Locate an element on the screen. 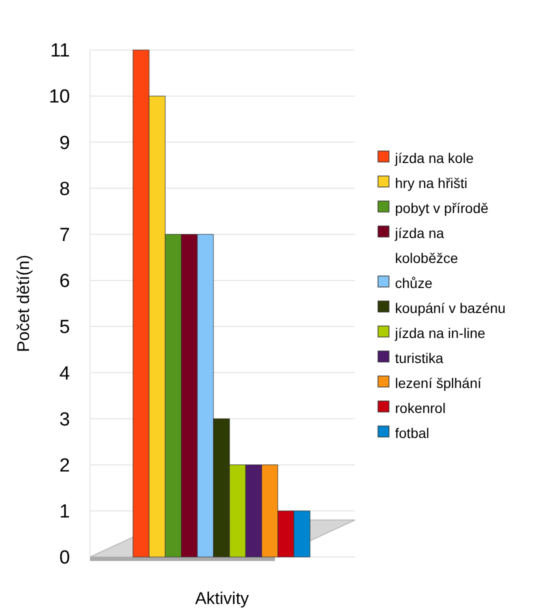 This screenshot has height=610, width=548. legend-label: lezení šplhání is located at coordinates (438, 382).